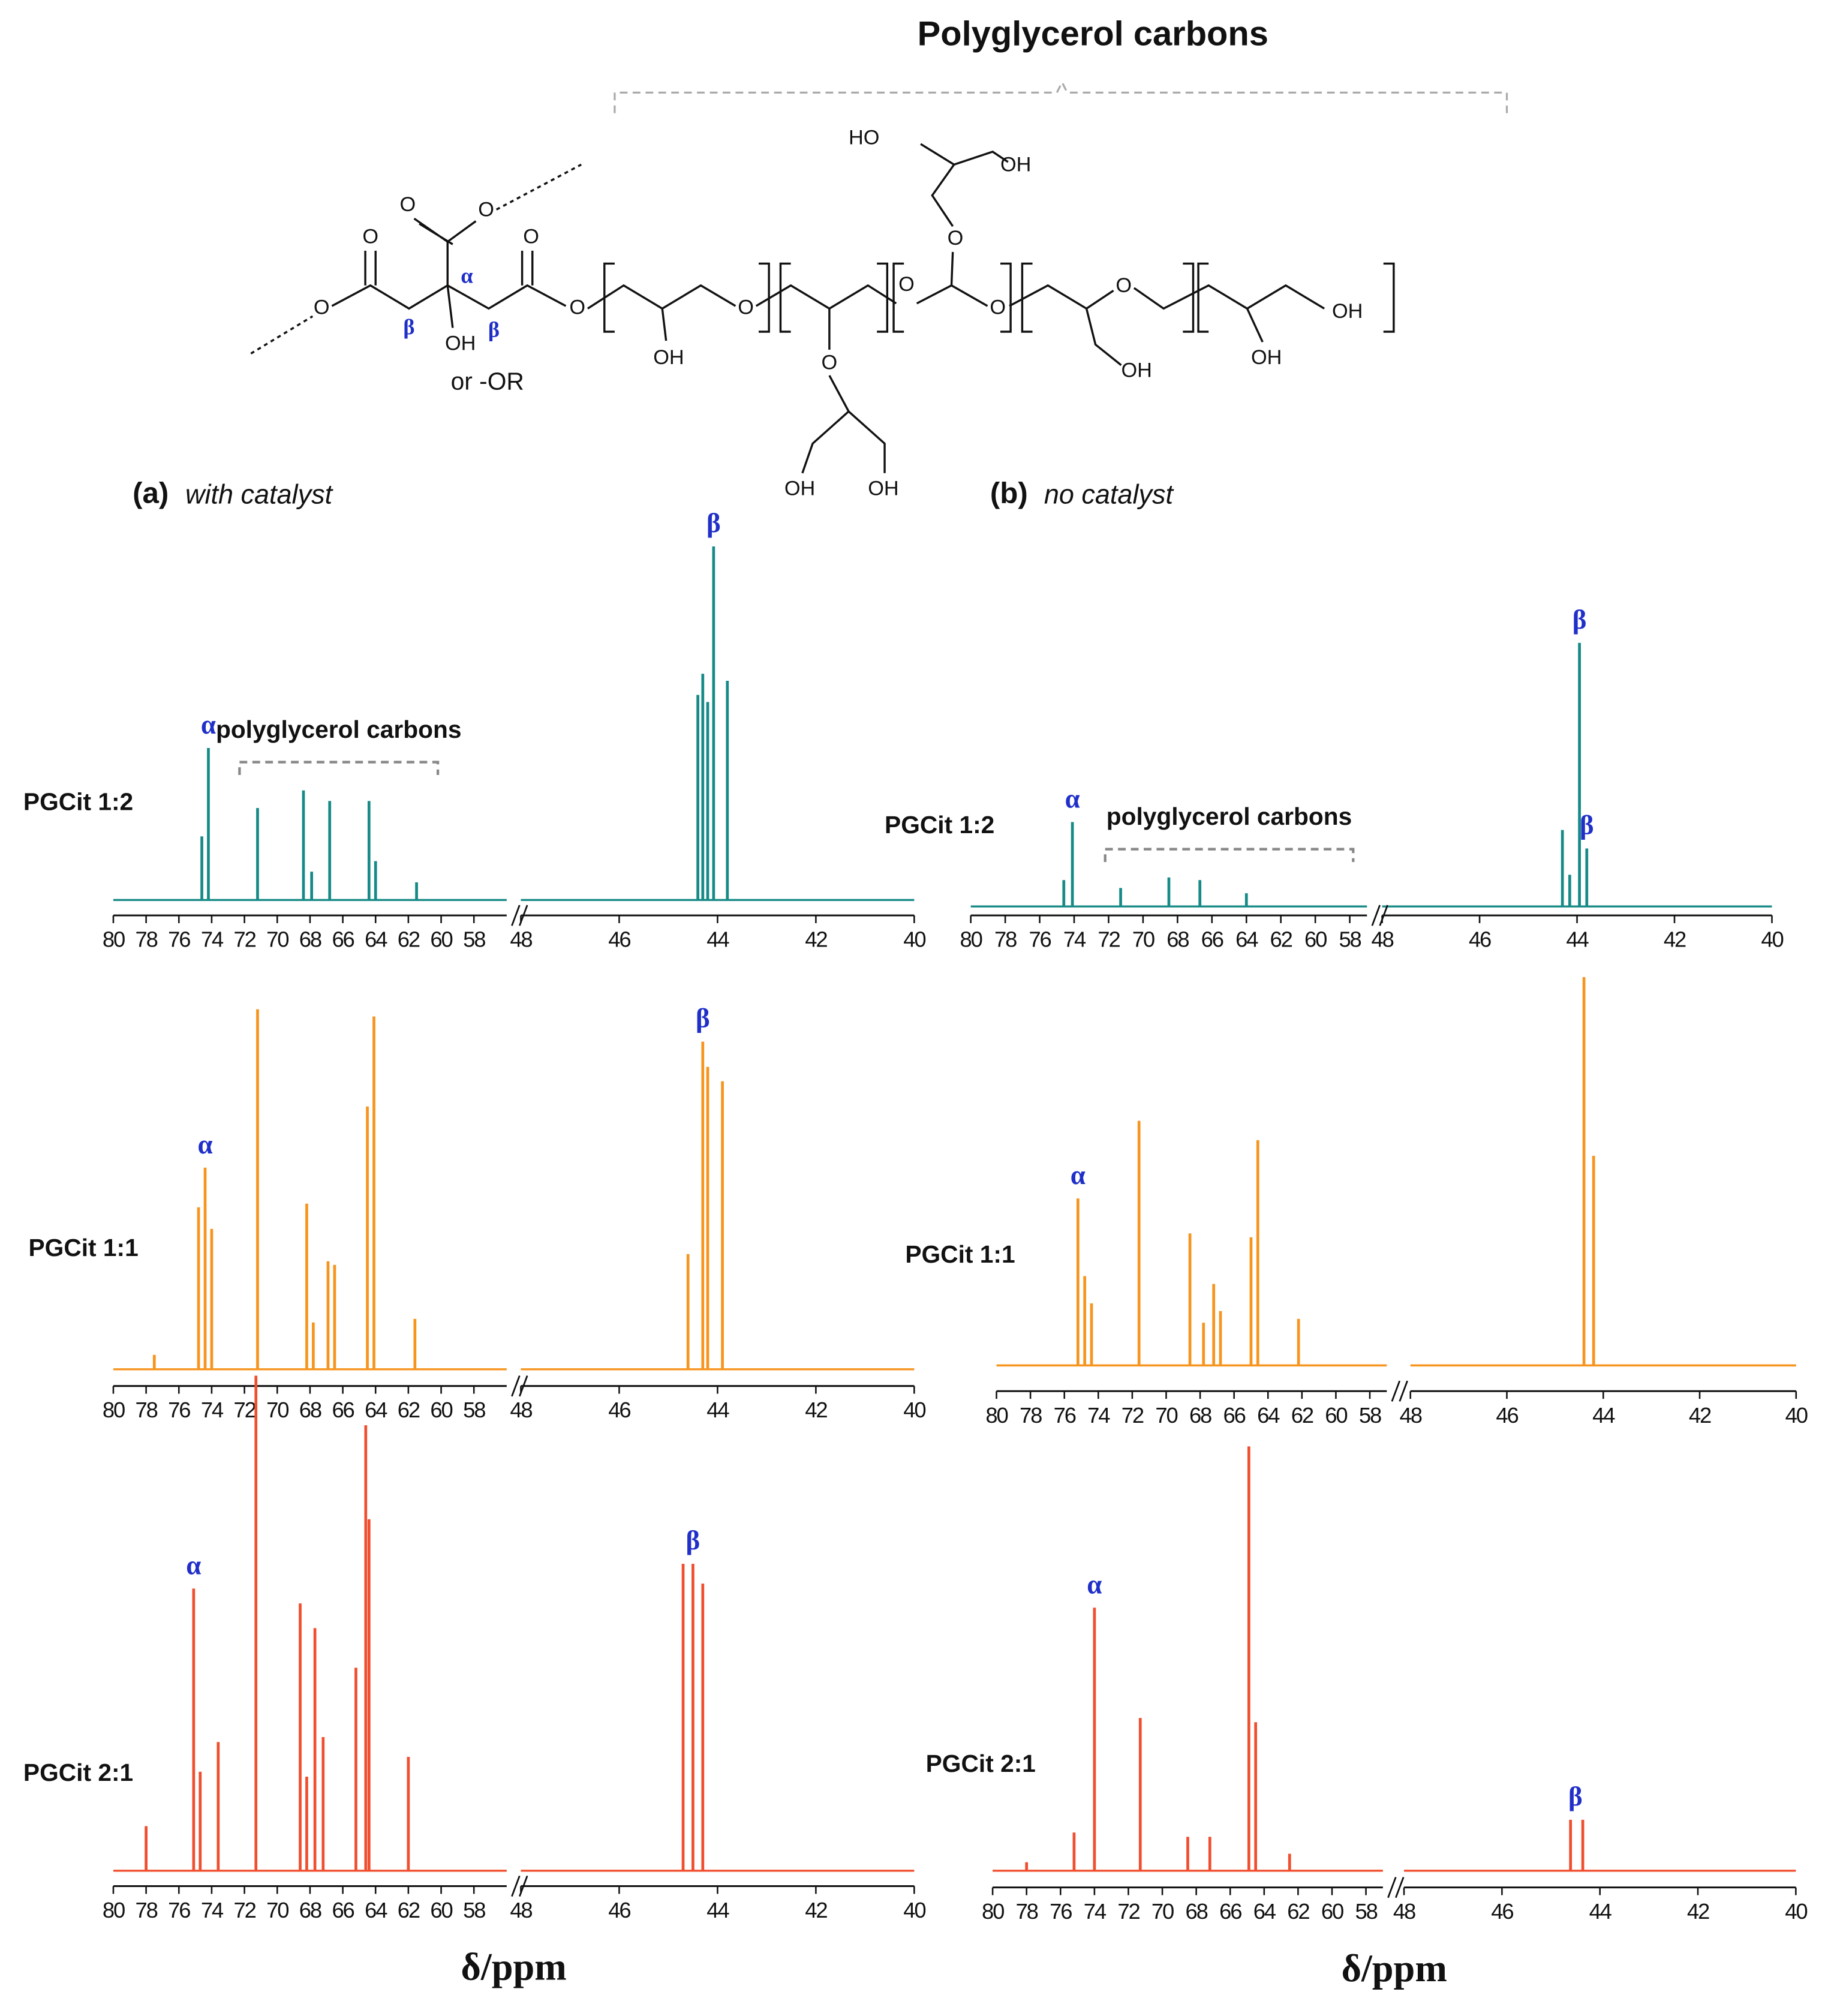 The image size is (1831, 2016). Describe the element at coordinates (1394, 1968) in the screenshot. I see `x-axis-label: δ/ppm` at that location.